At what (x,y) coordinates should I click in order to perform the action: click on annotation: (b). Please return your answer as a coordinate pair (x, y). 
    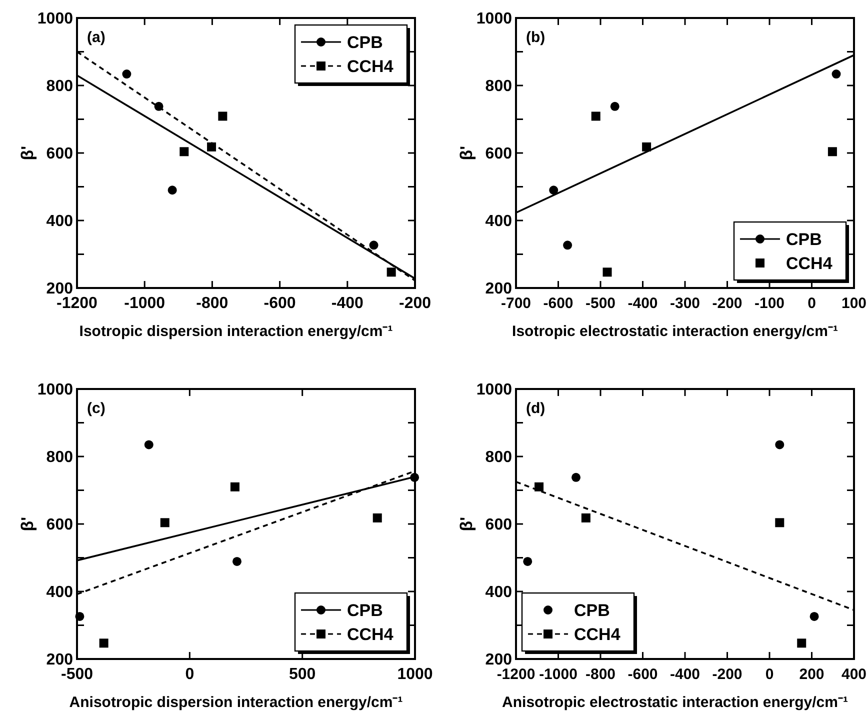
    Looking at the image, I should click on (536, 37).